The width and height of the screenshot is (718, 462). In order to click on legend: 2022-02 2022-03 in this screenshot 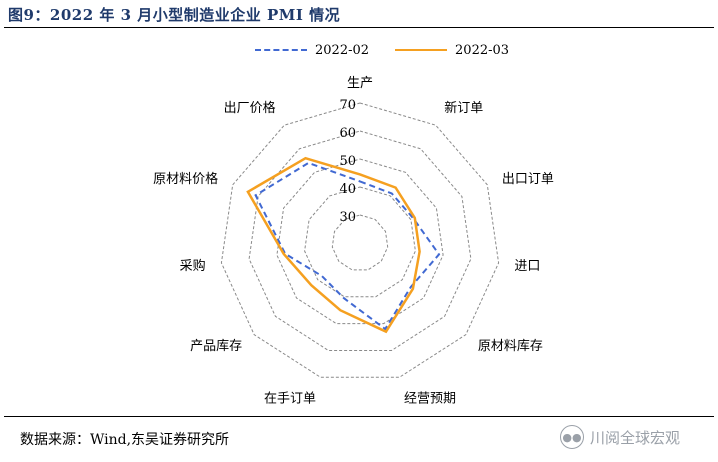, I will do `click(395, 50)`.